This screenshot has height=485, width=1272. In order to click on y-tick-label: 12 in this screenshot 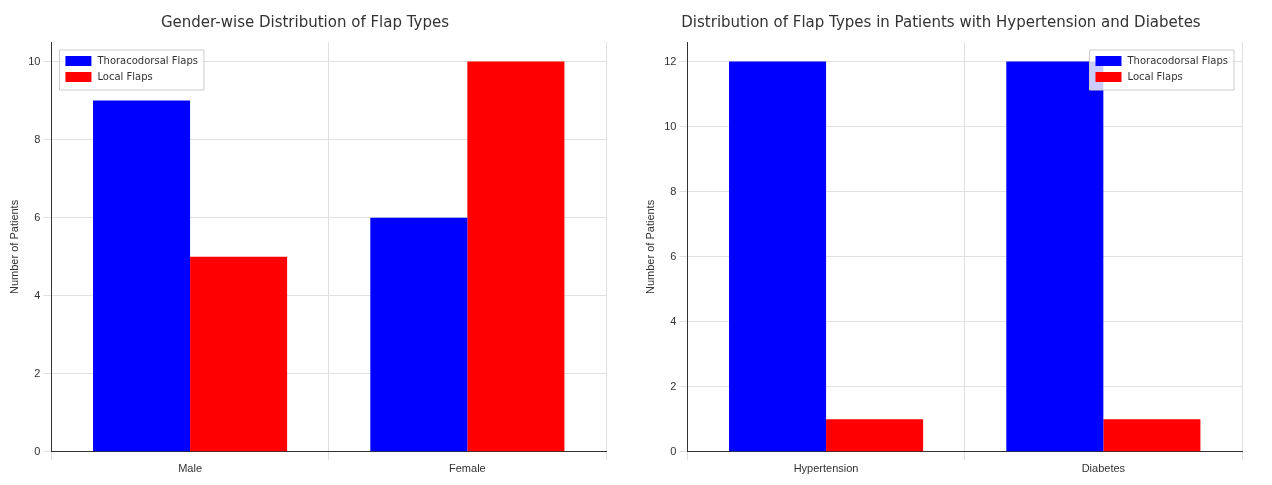, I will do `click(670, 60)`.